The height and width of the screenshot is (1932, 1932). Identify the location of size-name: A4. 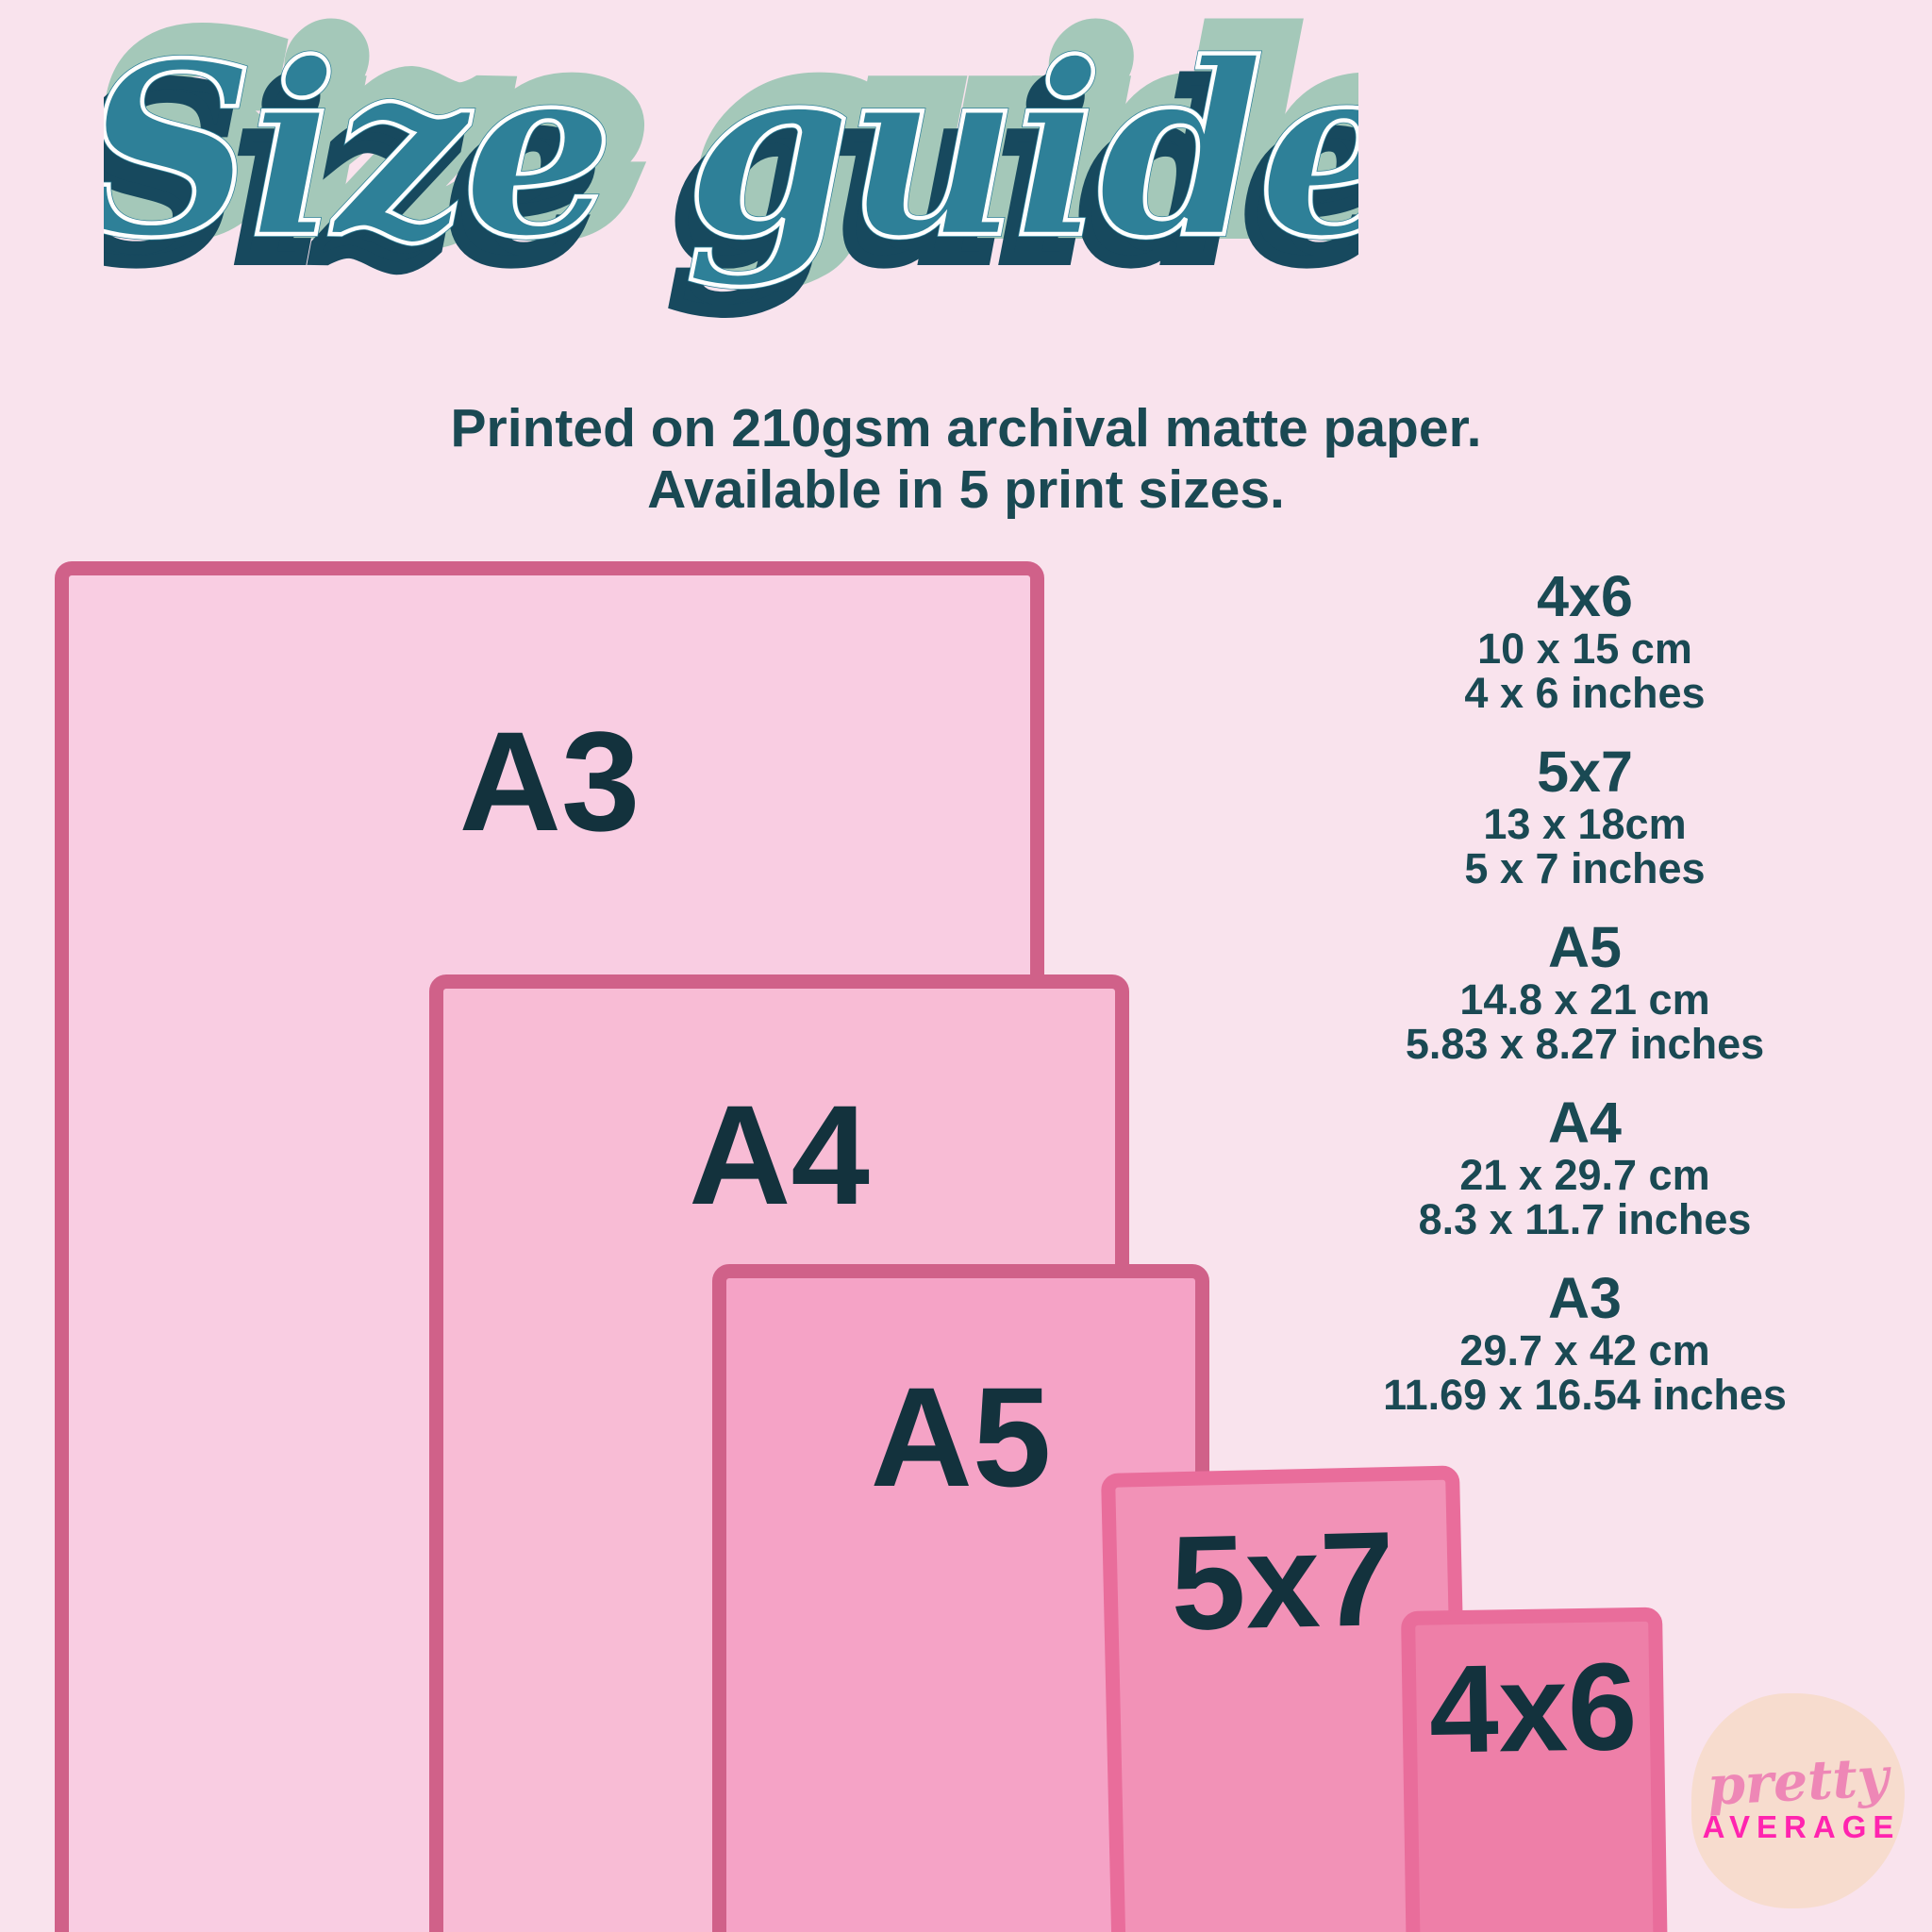
(1585, 1123).